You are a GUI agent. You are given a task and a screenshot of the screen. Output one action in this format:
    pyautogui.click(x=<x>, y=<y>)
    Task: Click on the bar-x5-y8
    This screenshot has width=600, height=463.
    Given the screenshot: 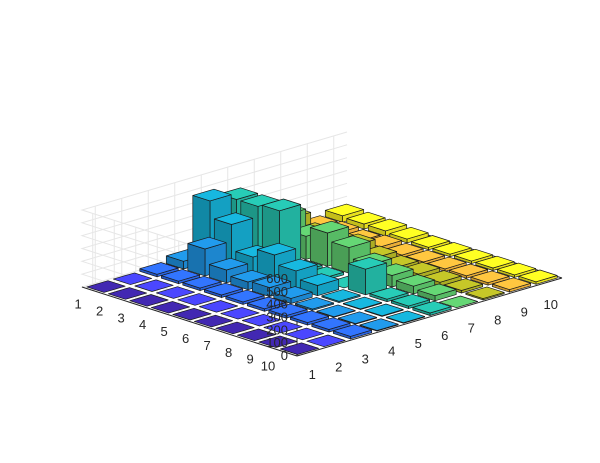 What is the action you would take?
    pyautogui.click(x=362, y=303)
    